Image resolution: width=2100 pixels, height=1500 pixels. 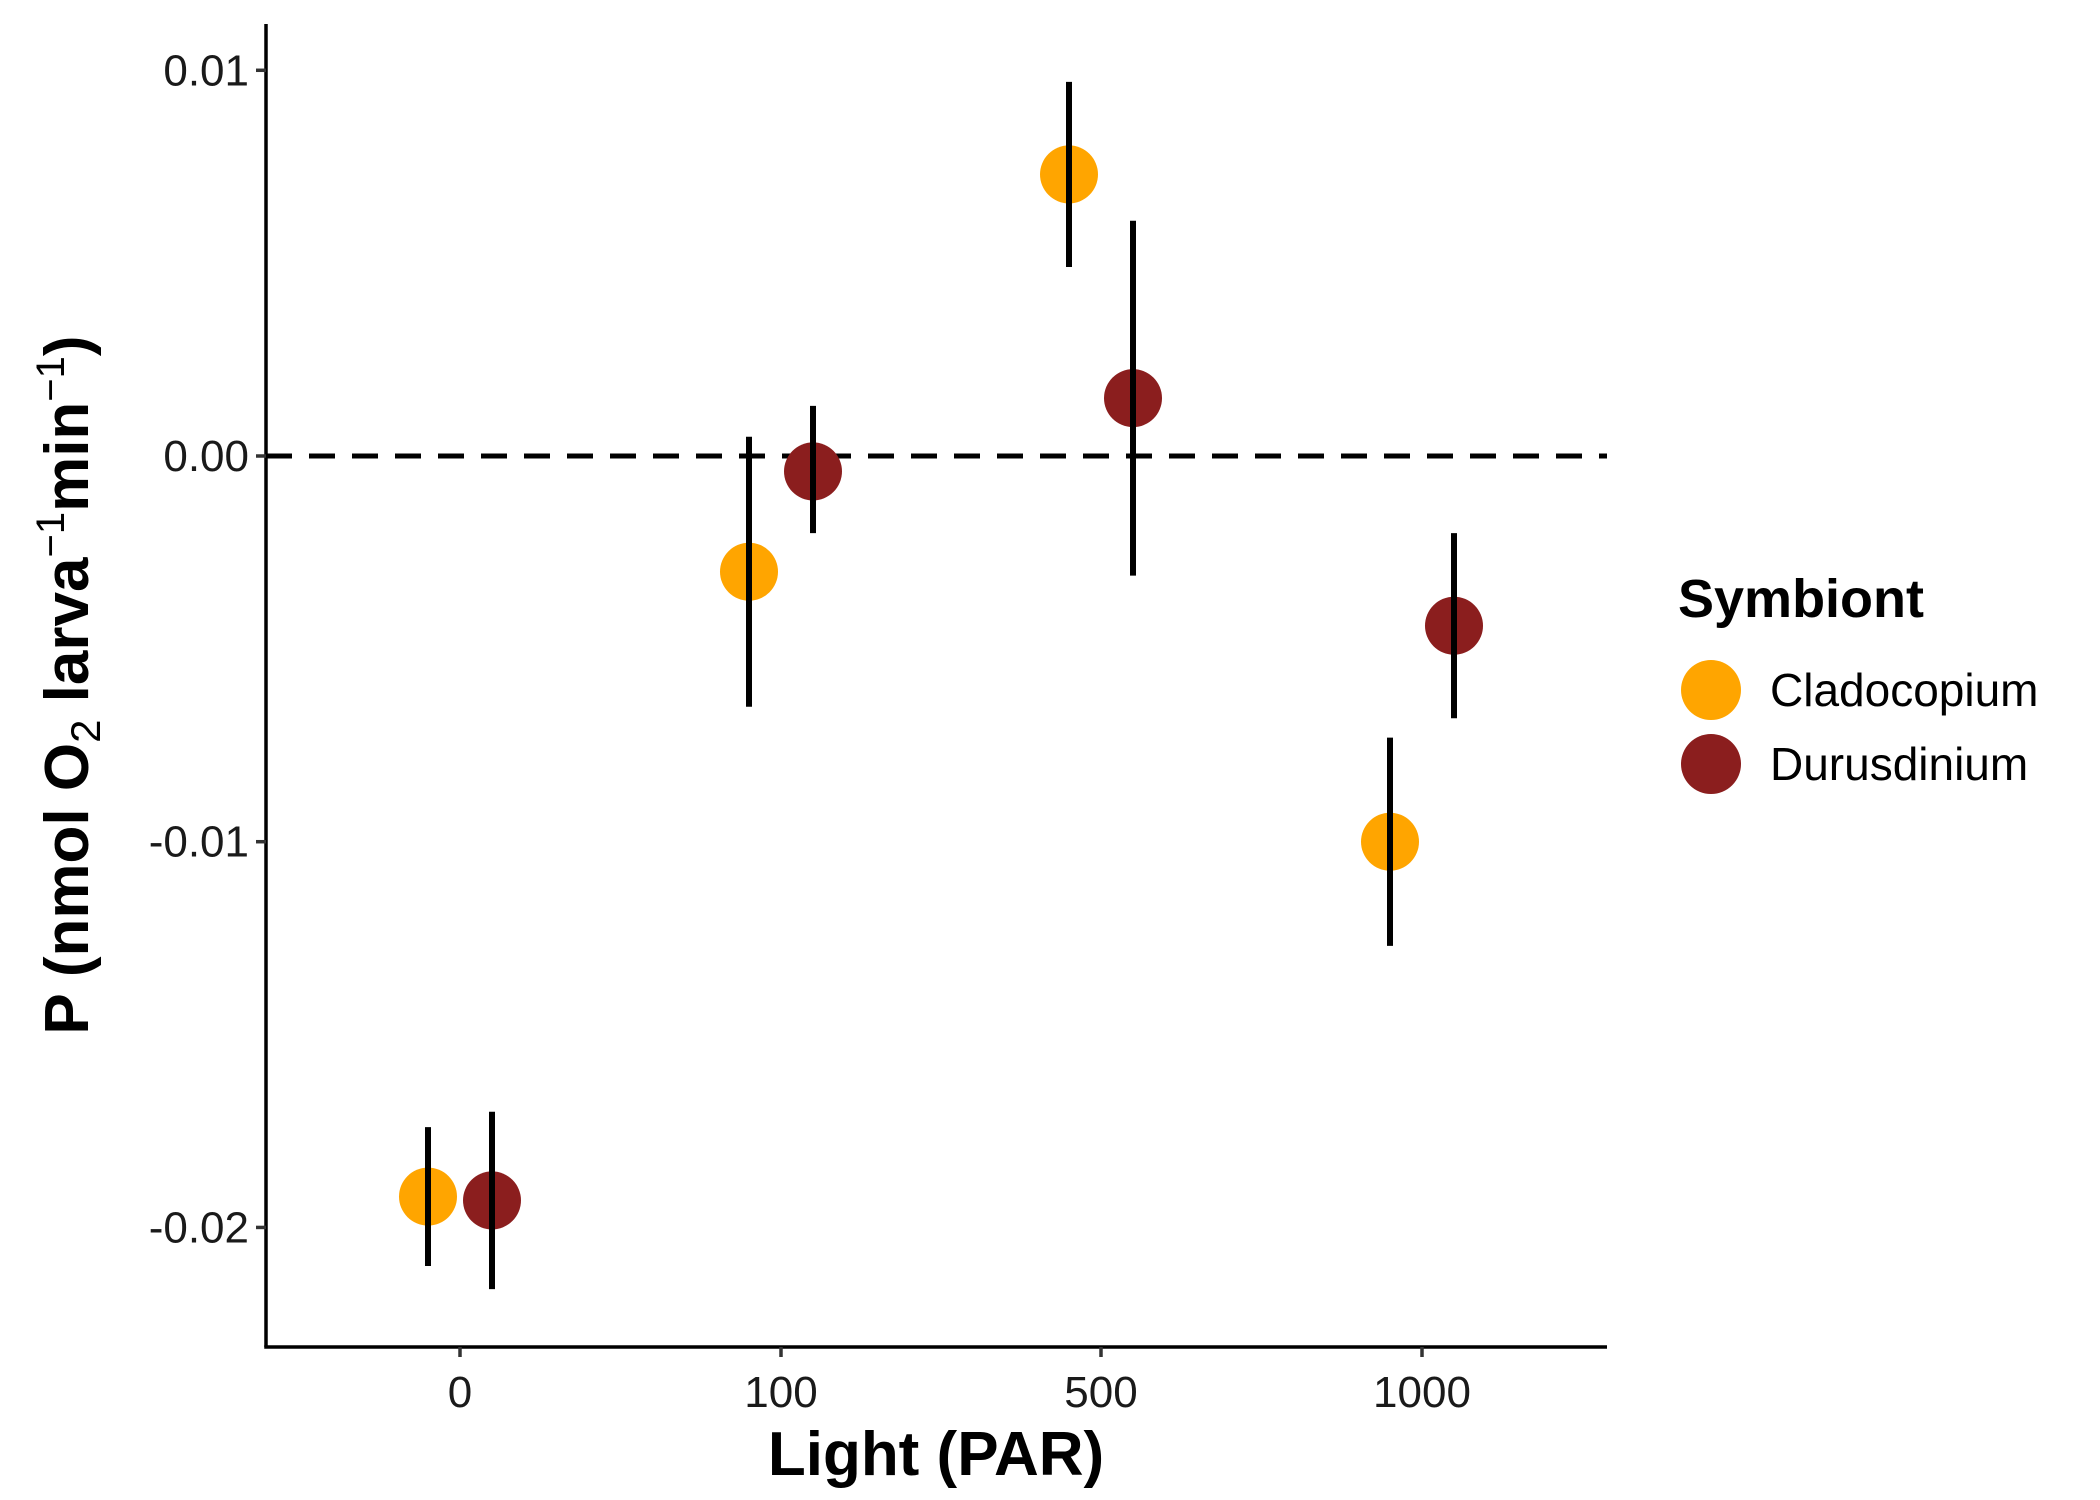 What do you see at coordinates (1711, 690) in the screenshot?
I see `legend-key-cladocopium` at bounding box center [1711, 690].